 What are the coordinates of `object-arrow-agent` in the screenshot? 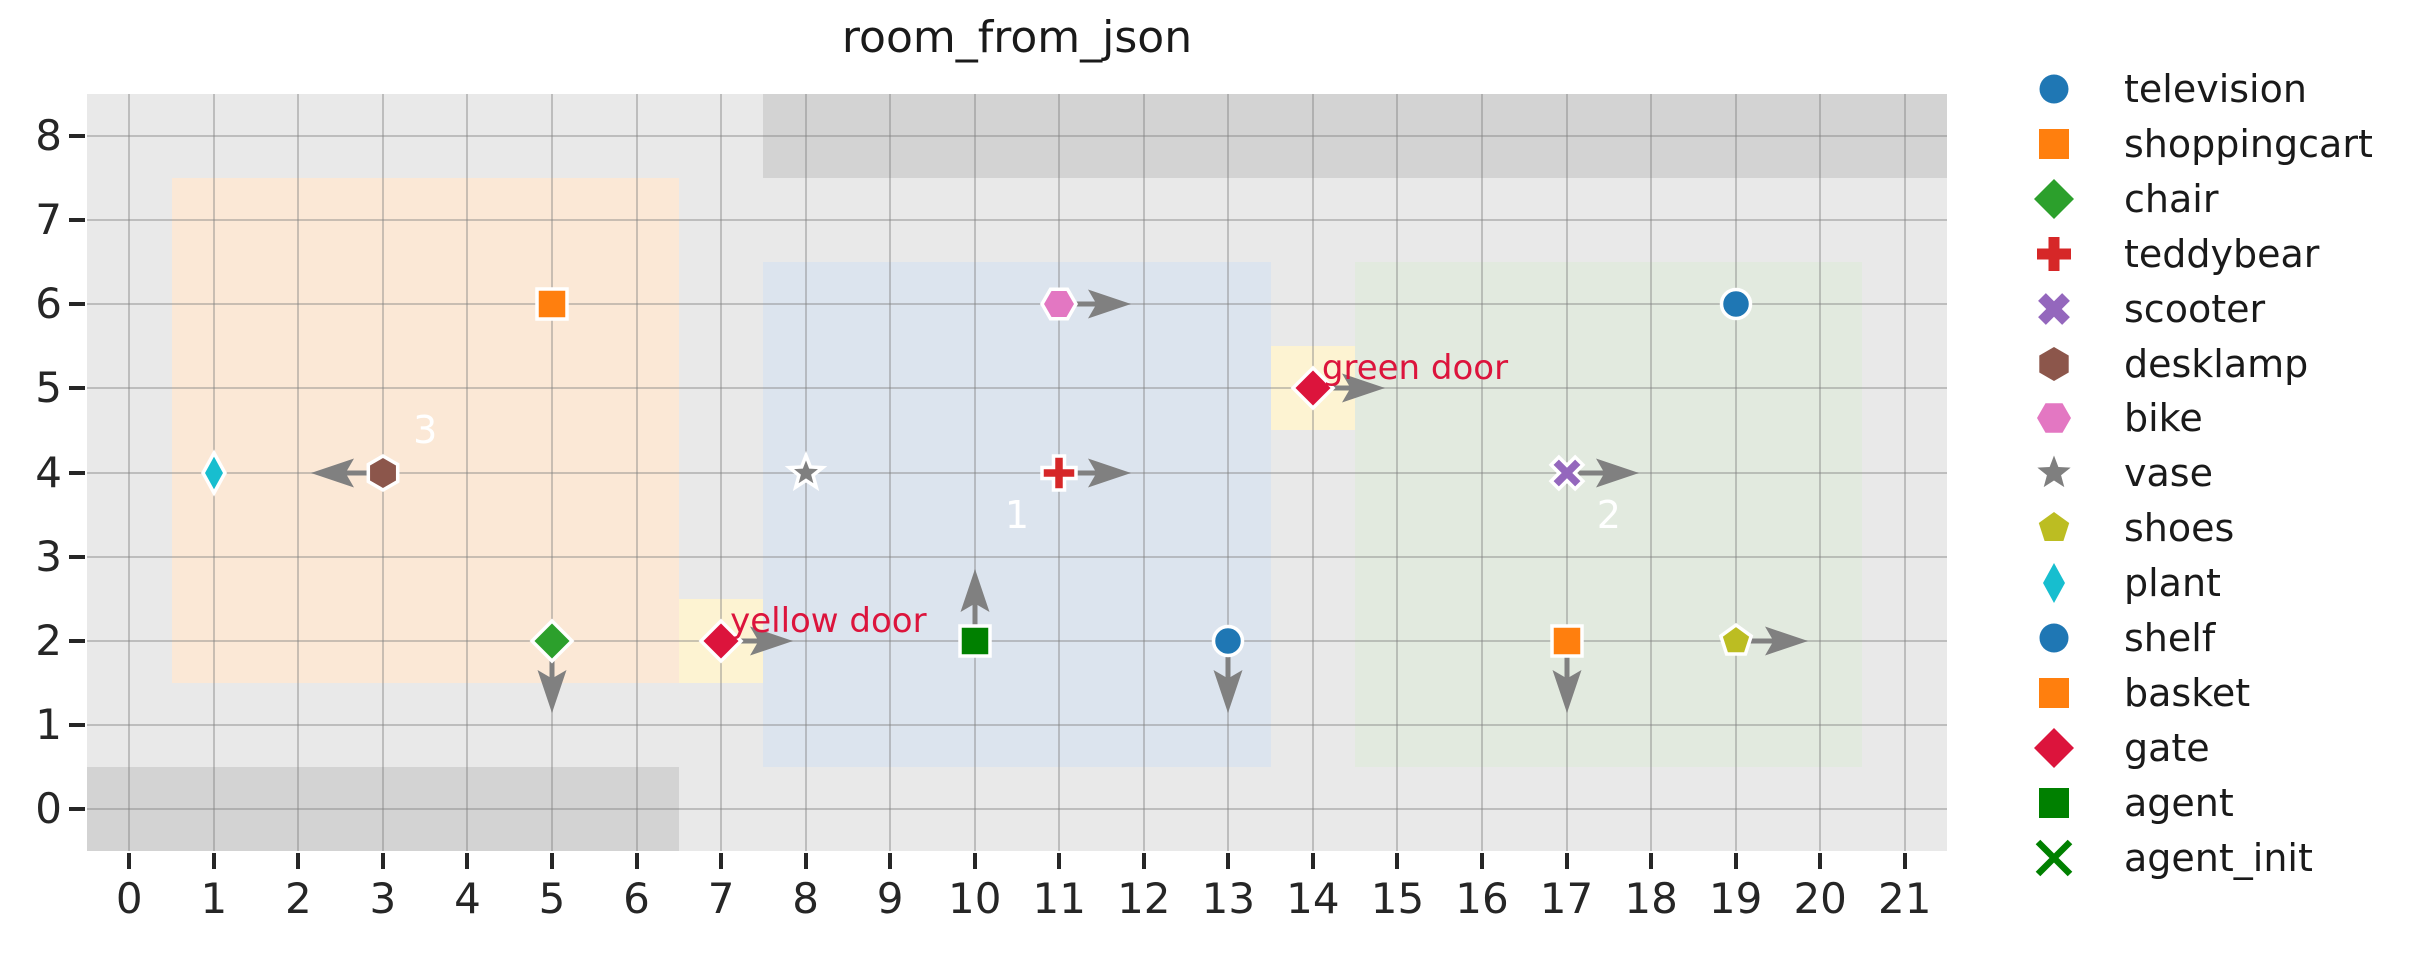 It's located at (975, 600).